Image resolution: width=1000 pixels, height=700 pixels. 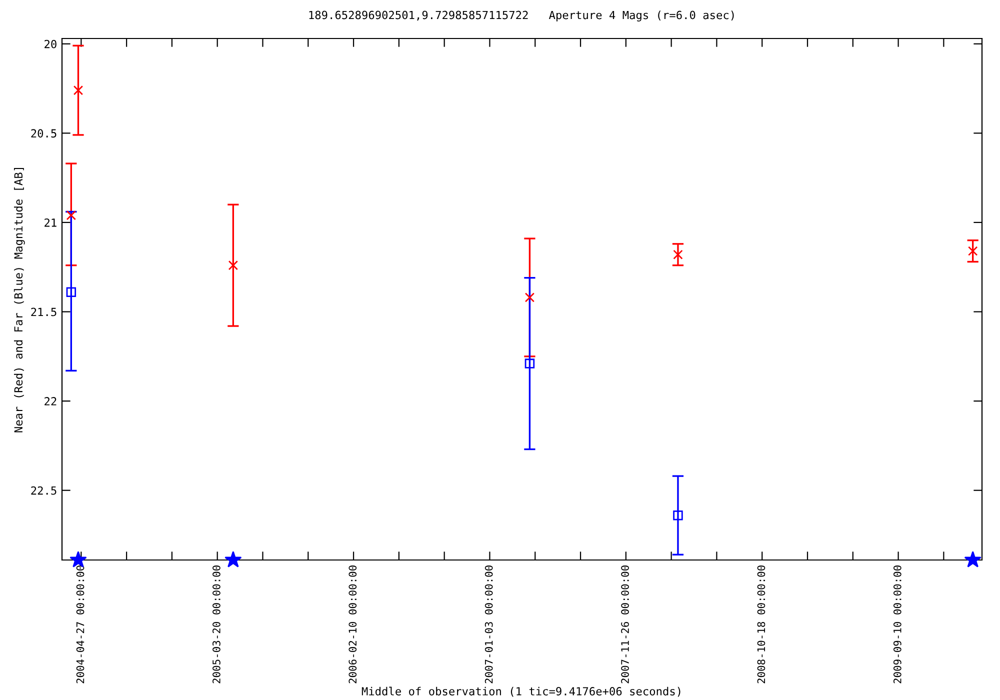 I want to click on y-tick-label: 21, so click(x=50, y=222).